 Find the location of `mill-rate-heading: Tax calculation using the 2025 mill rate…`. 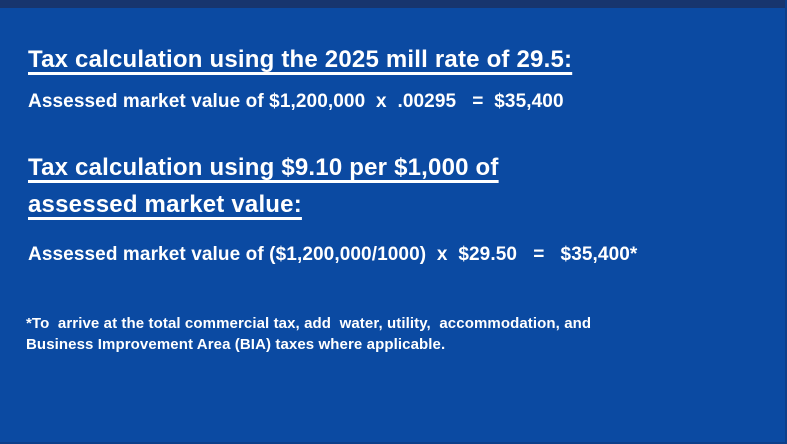

mill-rate-heading: Tax calculation using the 2025 mill rate… is located at coordinates (300, 59).